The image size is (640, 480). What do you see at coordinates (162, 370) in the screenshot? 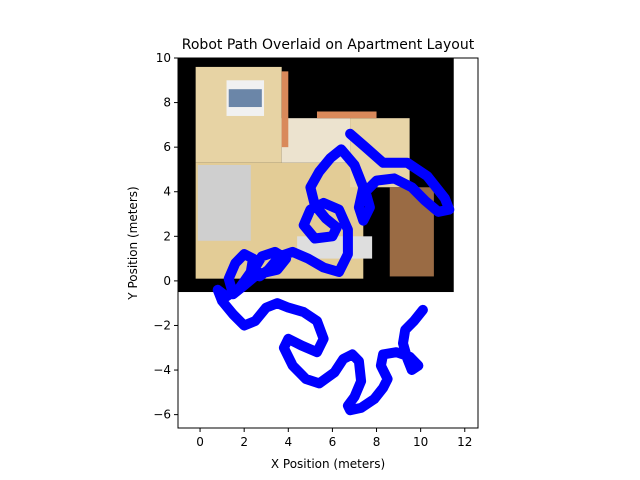
I see `y-tick-label: −4` at bounding box center [162, 370].